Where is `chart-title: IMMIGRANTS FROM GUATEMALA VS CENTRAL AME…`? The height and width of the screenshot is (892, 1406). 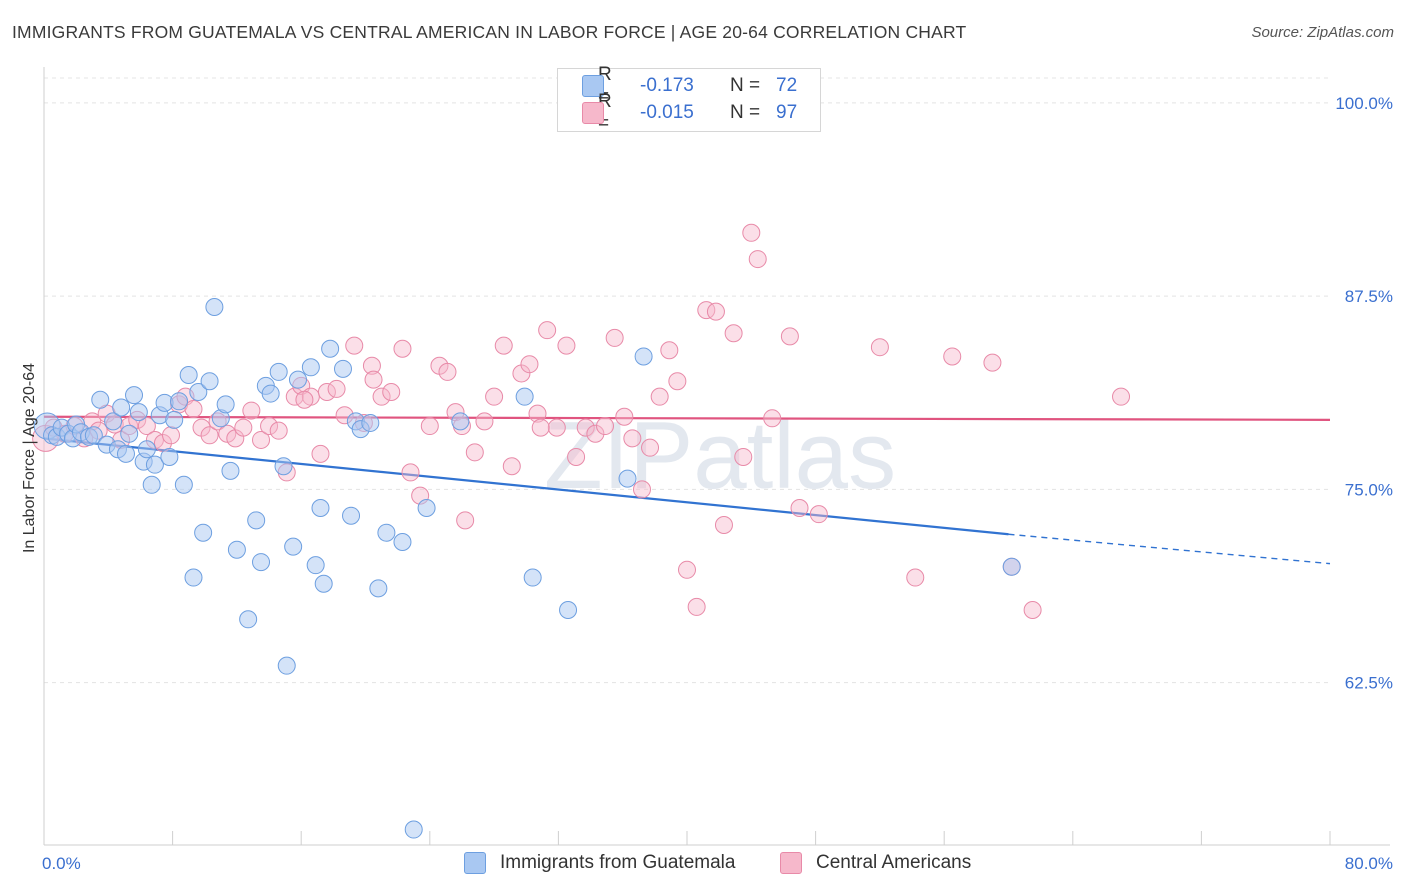
chart-title: IMMIGRANTS FROM GUATEMALA VS CENTRAL AME… is located at coordinates (489, 32).